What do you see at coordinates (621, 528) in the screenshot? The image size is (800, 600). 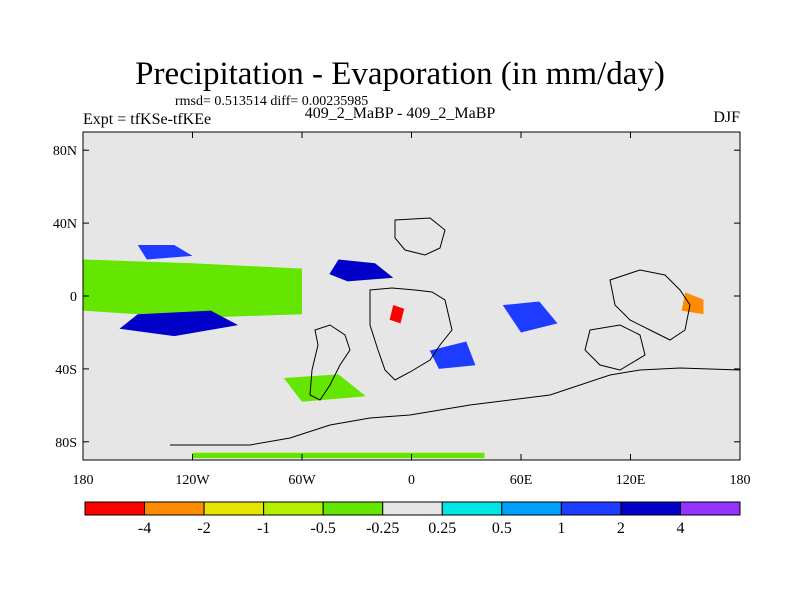 I see `colorbar-label: 2` at bounding box center [621, 528].